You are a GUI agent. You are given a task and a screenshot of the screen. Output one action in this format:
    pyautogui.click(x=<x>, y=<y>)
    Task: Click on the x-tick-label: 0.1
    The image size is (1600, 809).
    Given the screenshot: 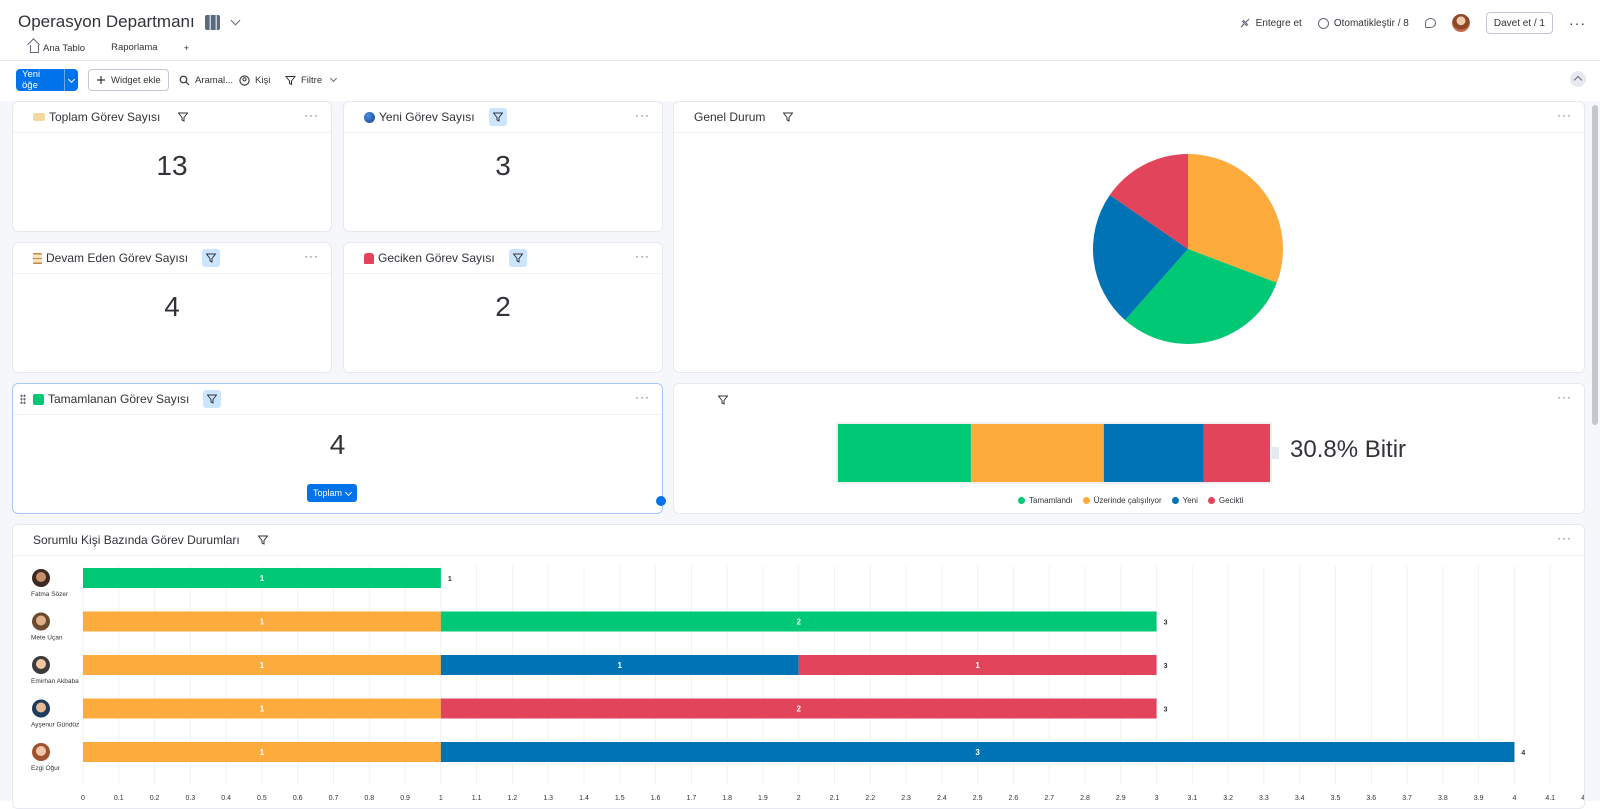 What is the action you would take?
    pyautogui.click(x=119, y=798)
    